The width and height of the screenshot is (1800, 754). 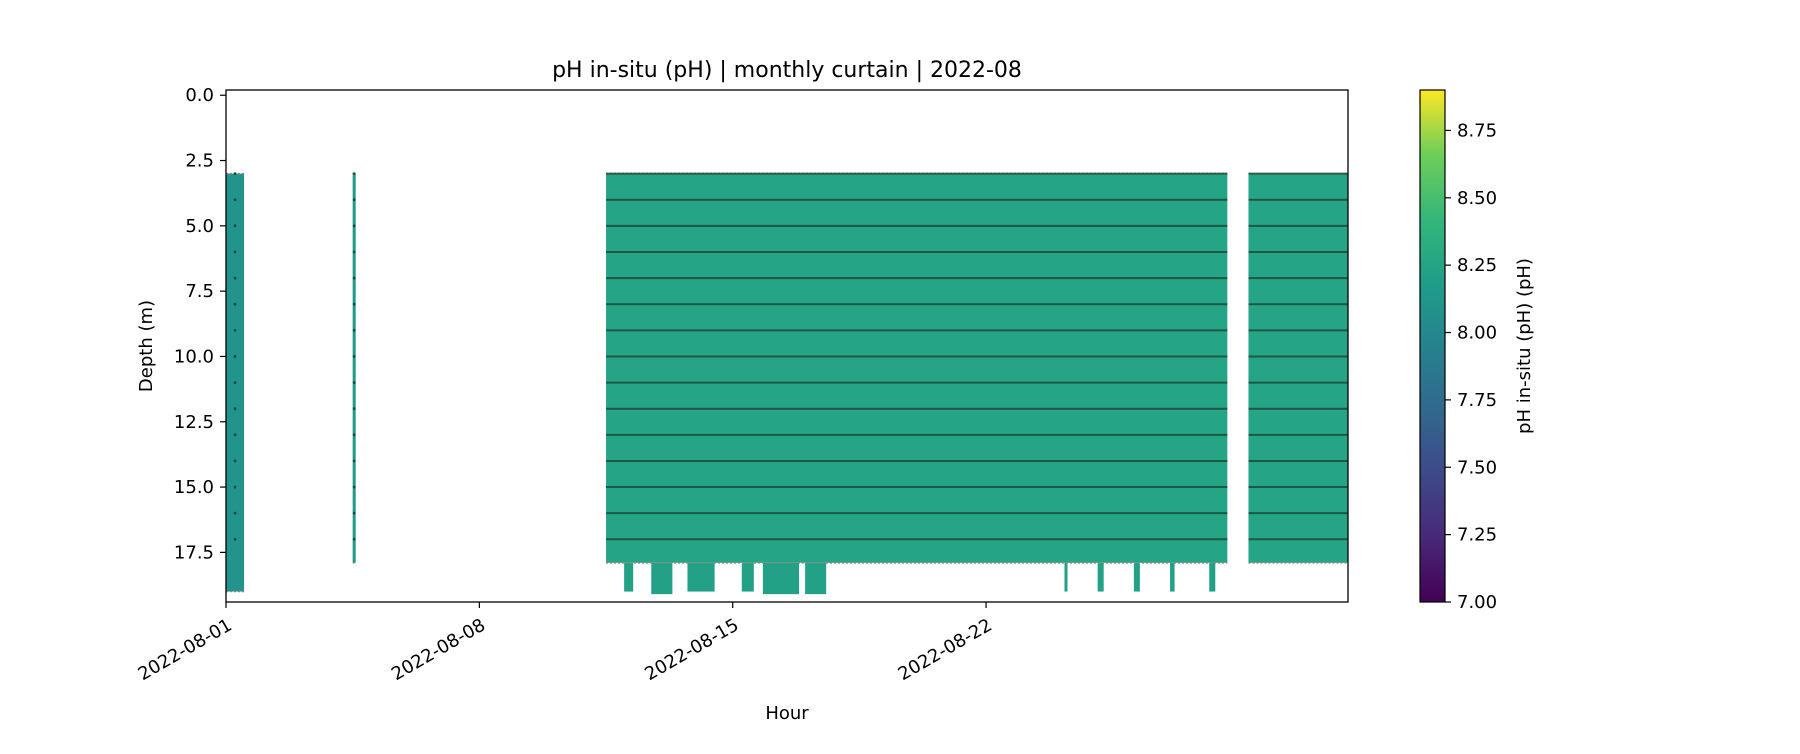 What do you see at coordinates (199, 226) in the screenshot?
I see `y-tick-label: 5.0` at bounding box center [199, 226].